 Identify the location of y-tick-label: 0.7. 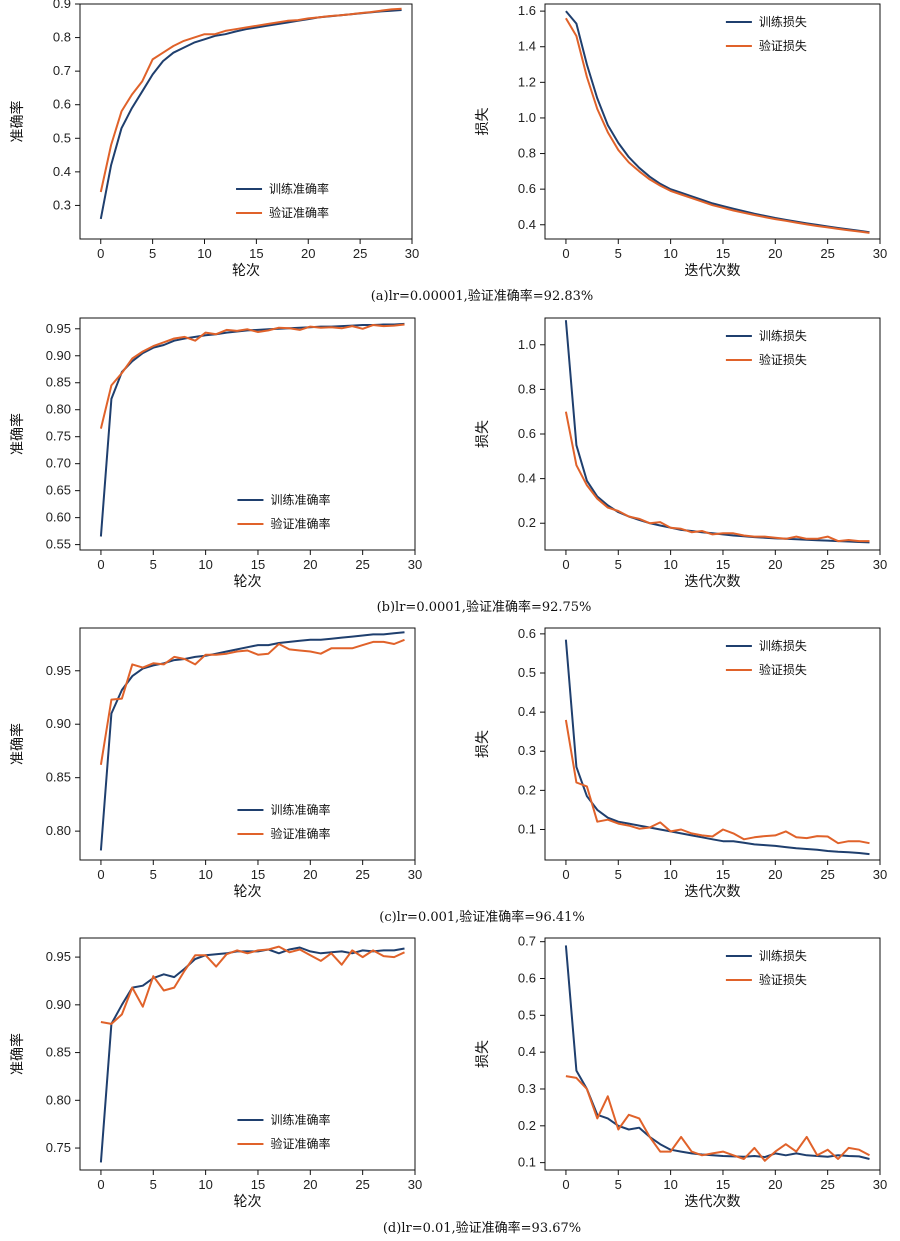
(527, 941).